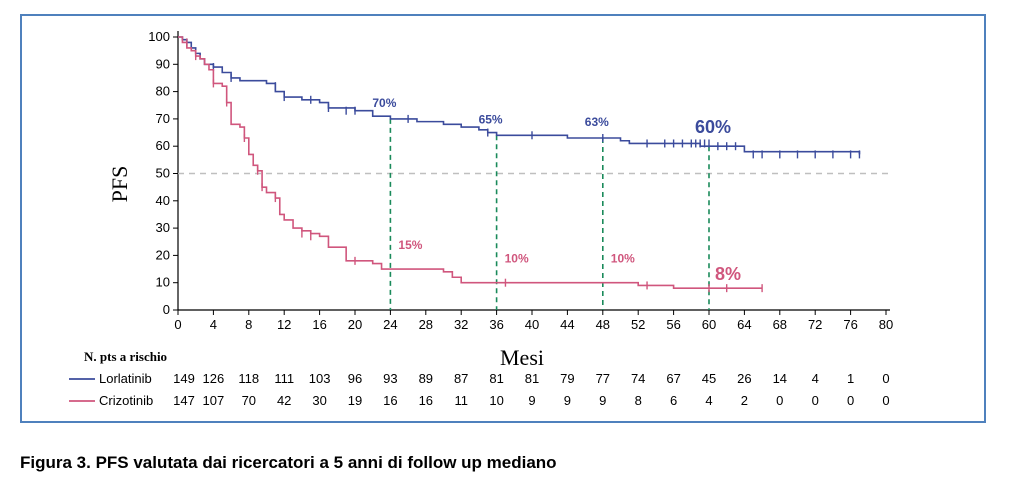 This screenshot has width=1009, height=484. I want to click on risk-value: 74, so click(638, 378).